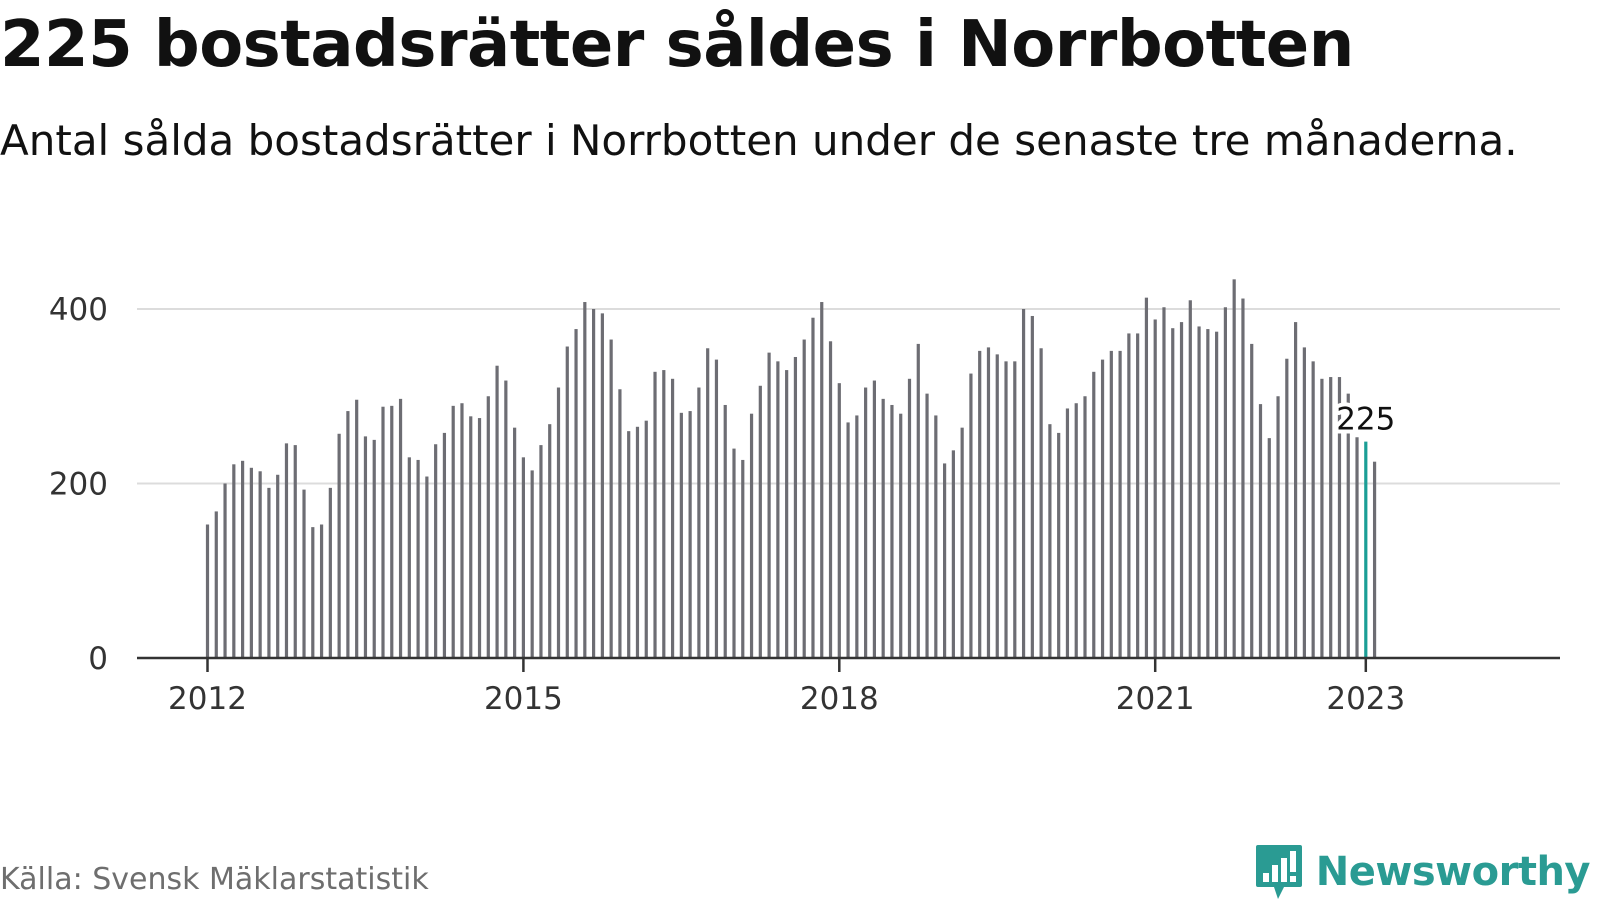  What do you see at coordinates (214, 879) in the screenshot?
I see `source-note: Källa: Svensk Mäklarstatistik` at bounding box center [214, 879].